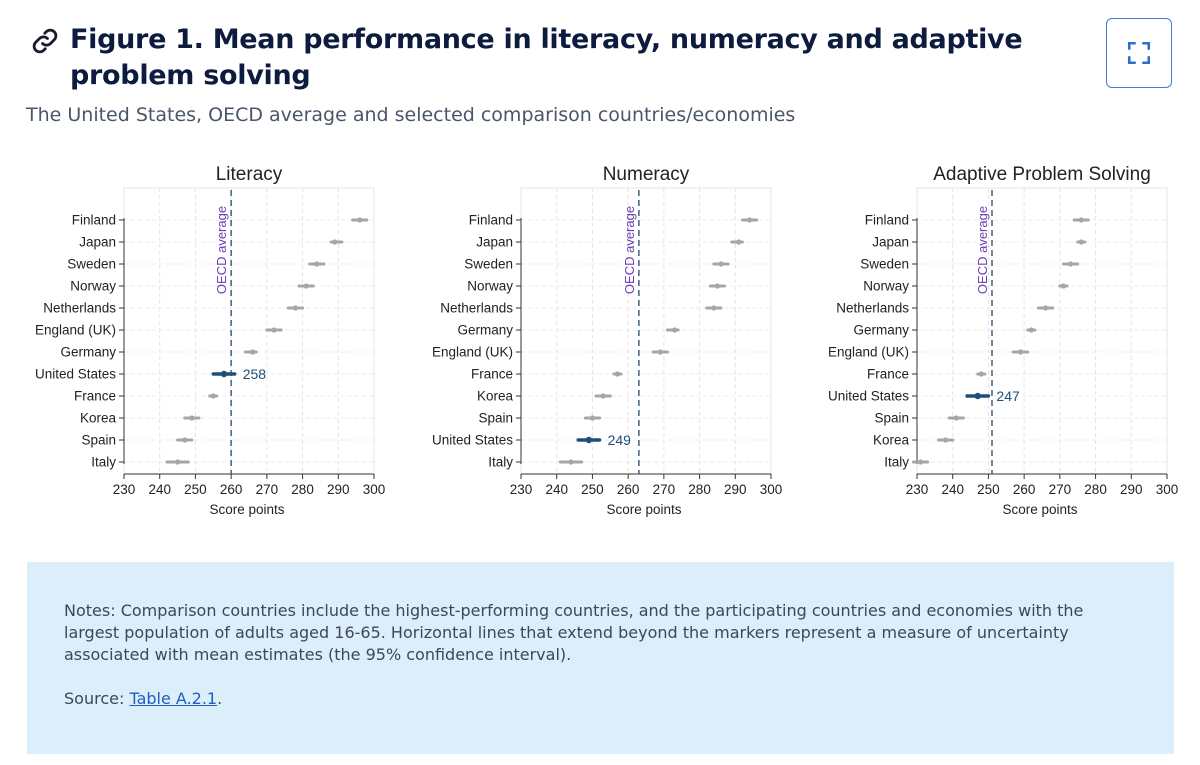  Describe the element at coordinates (335, 242) in the screenshot. I see `chart-literacy-point-japan` at that location.